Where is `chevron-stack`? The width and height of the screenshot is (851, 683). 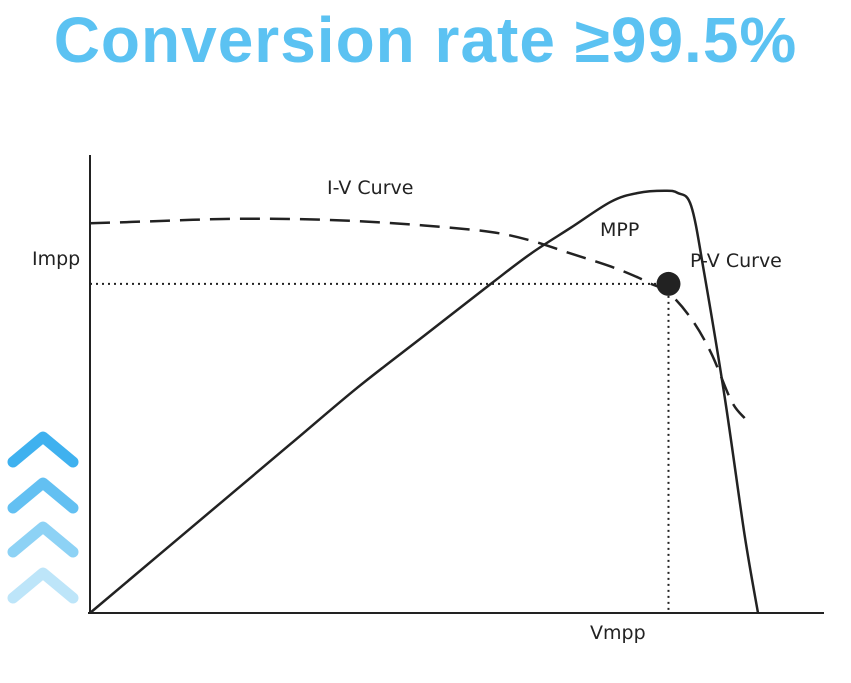
chevron-stack is located at coordinates (43, 517).